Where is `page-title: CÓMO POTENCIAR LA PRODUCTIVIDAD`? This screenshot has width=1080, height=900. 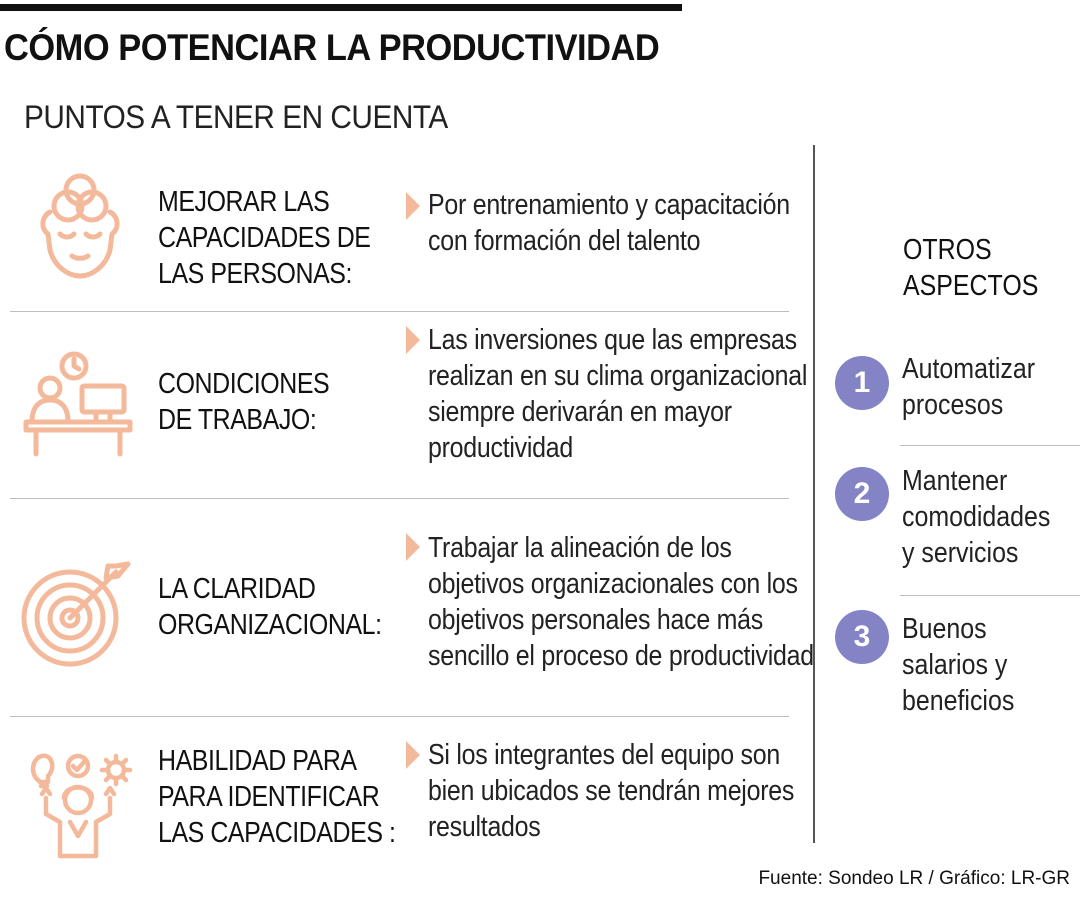
page-title: CÓMO POTENCIAR LA PRODUCTIVIDAD is located at coordinates (332, 47).